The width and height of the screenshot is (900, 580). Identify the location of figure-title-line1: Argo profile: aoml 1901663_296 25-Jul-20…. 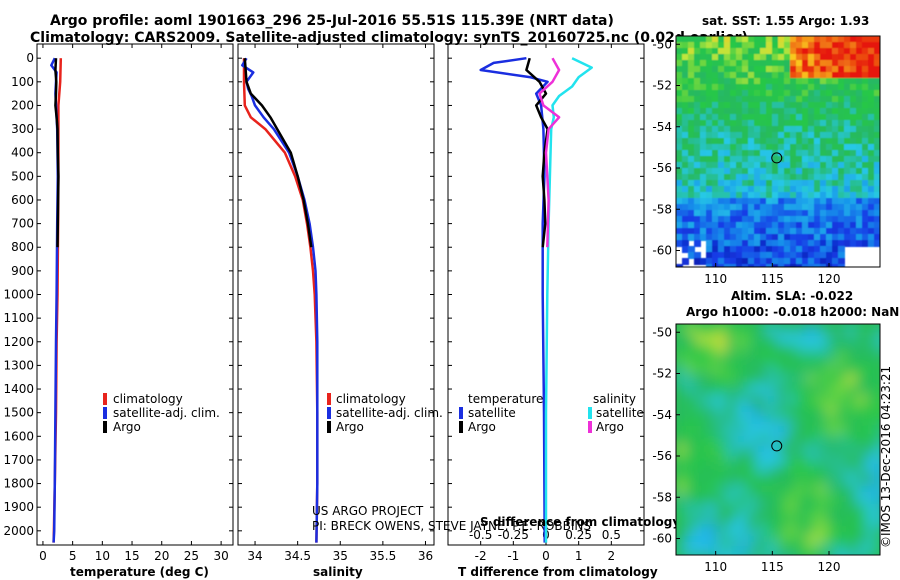
(332, 21).